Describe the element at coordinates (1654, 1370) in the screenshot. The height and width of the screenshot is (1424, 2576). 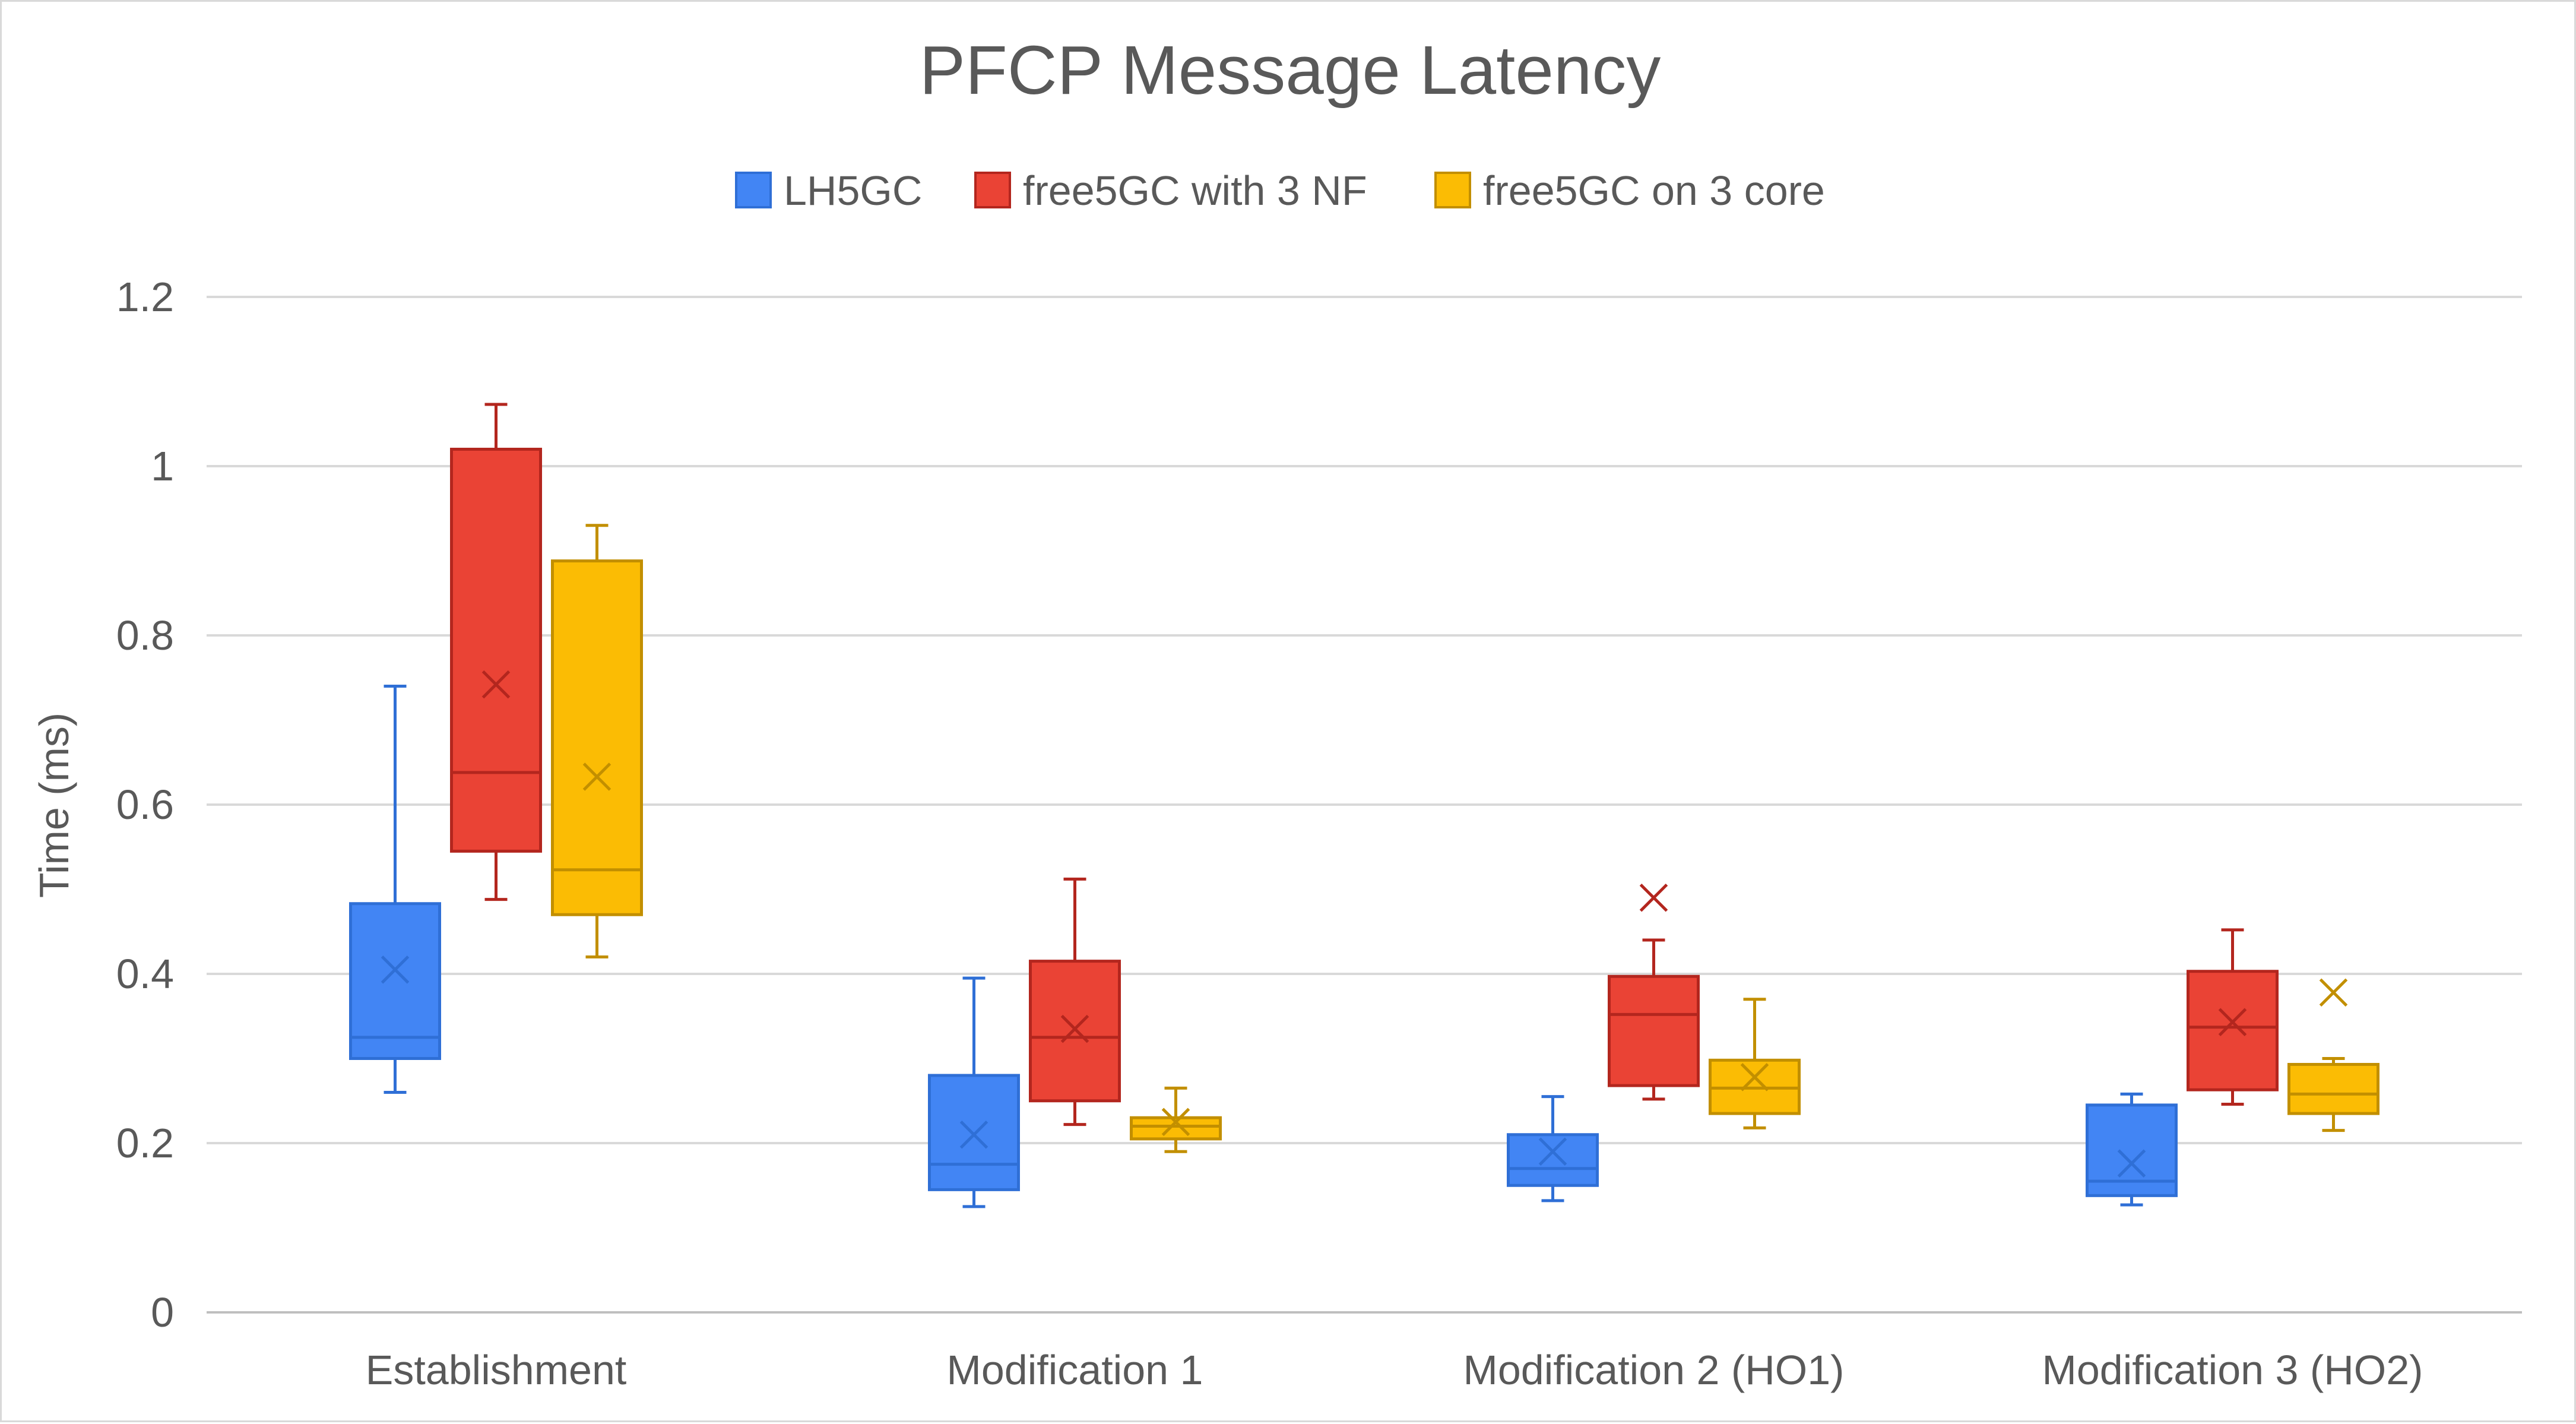
I see `x-tick-label: Modification 2 (HO1)` at that location.